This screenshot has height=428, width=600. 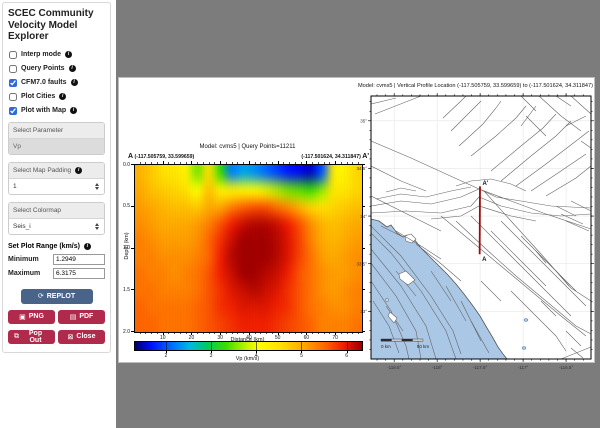 I want to click on colorbar-tick-label: 4, so click(x=256, y=356).